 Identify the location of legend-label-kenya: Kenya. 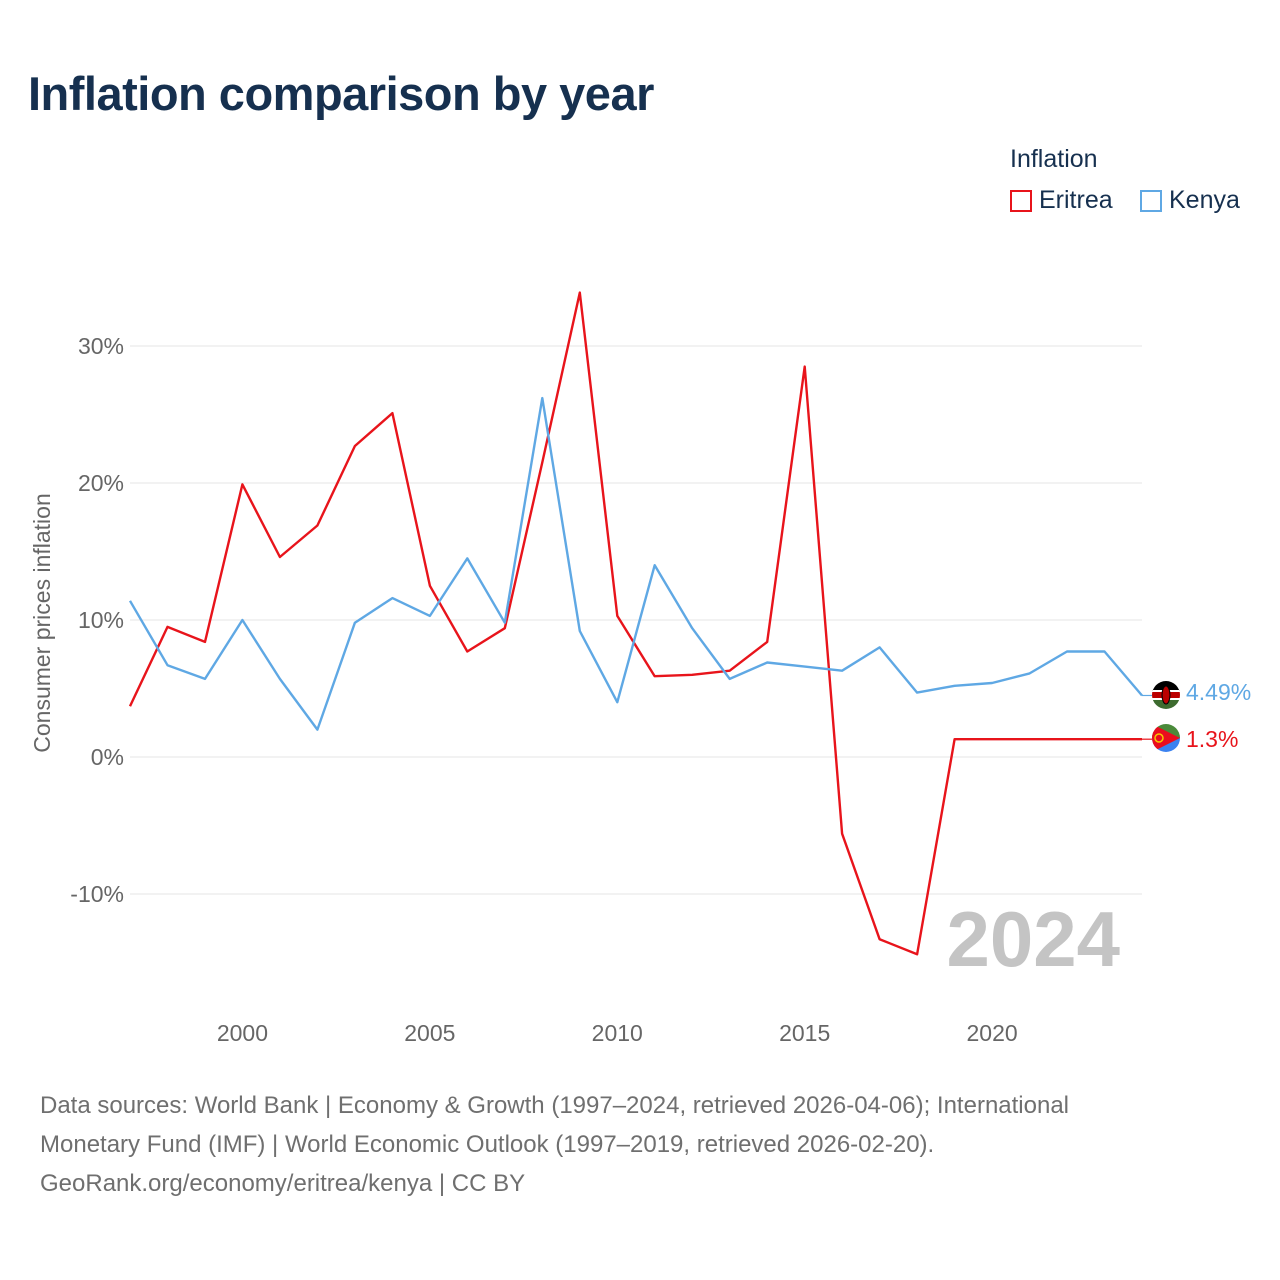
(1204, 200).